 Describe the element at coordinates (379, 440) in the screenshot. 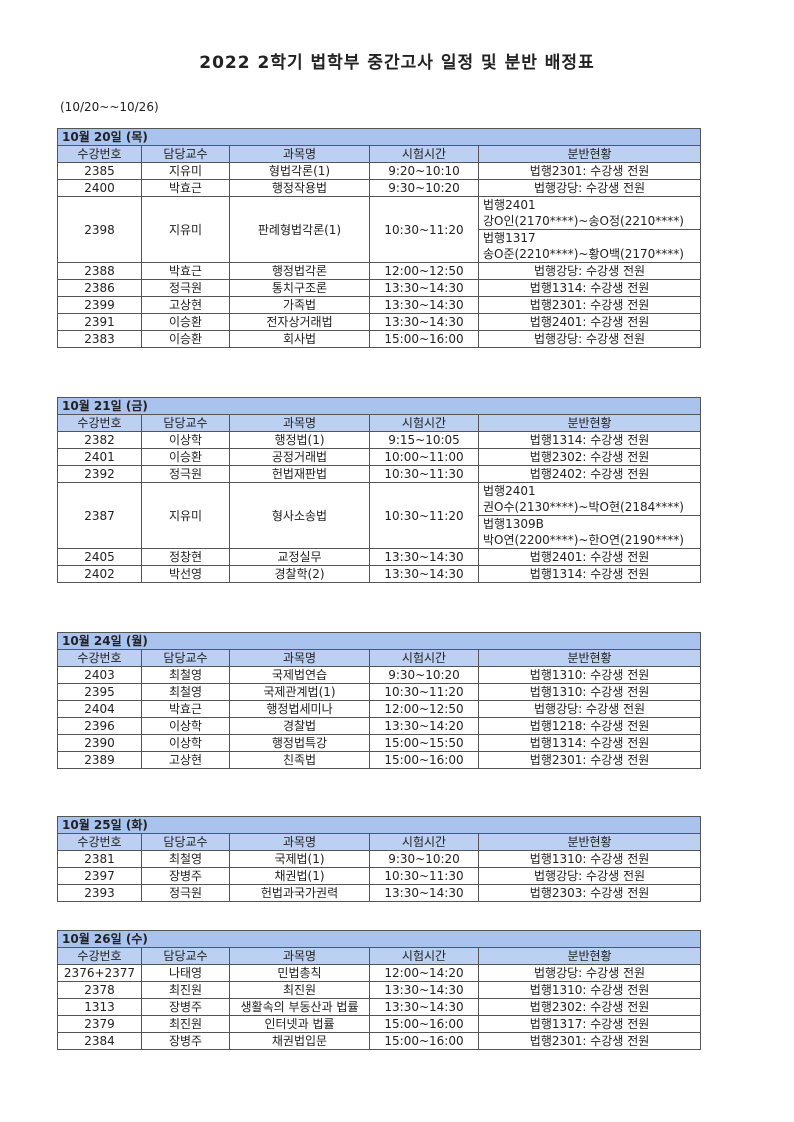

I see `table-row: 2382 이상학 행정법(1) 9:15~10:05 법행1314: 수강생 전원` at that location.